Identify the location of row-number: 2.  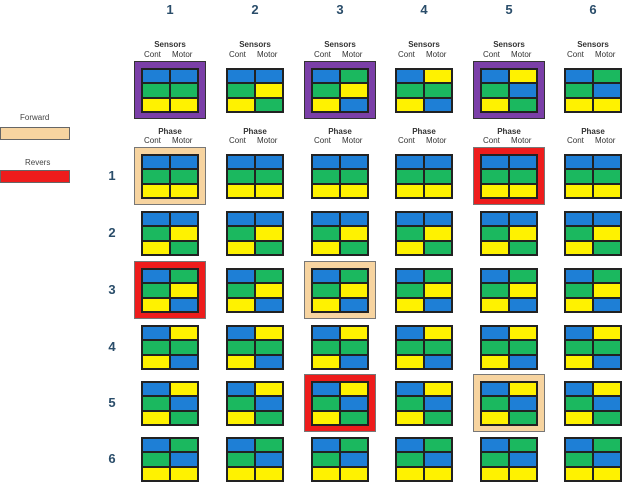
(112, 232).